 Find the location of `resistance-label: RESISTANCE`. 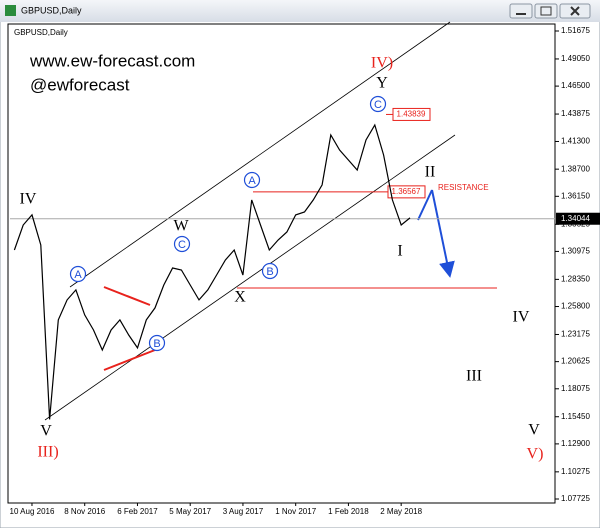

resistance-label: RESISTANCE is located at coordinates (463, 187).